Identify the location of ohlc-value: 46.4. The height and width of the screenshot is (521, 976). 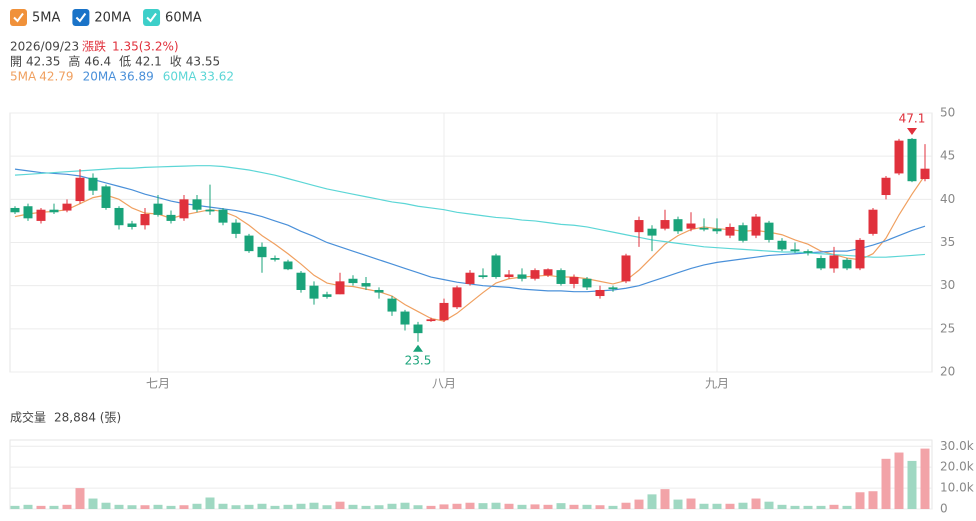
(97, 62).